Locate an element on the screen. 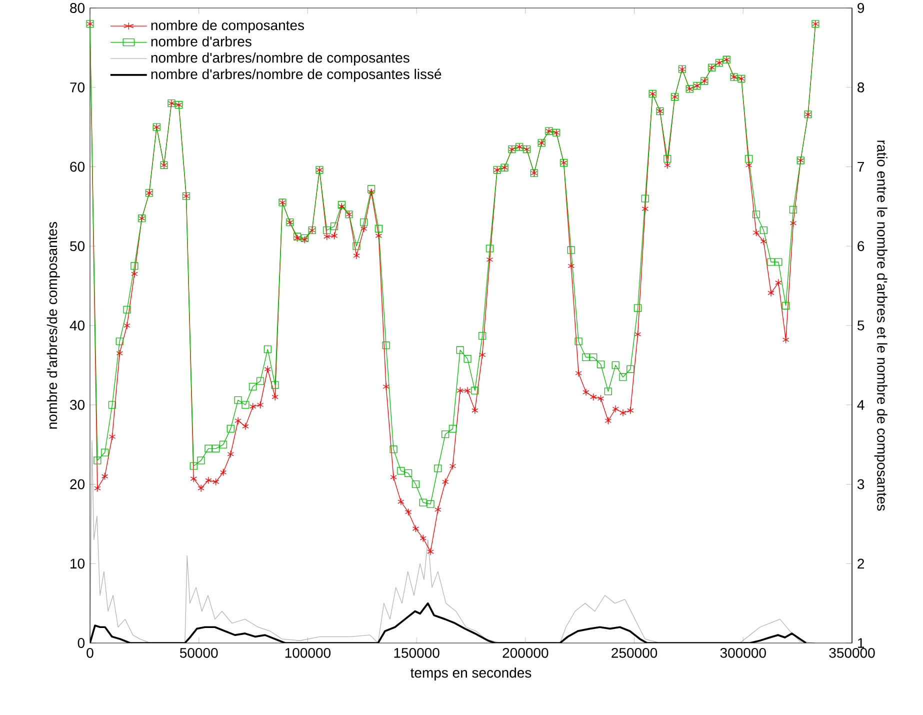  x-tick-label: 300000 is located at coordinates (743, 653).